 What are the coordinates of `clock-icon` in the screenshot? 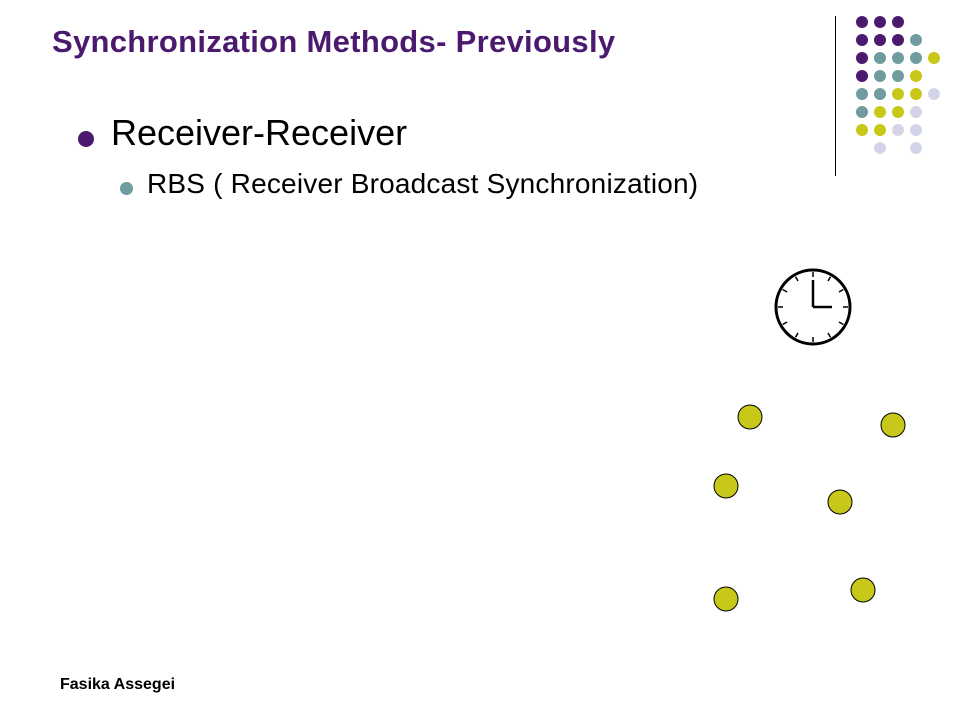 It's located at (813, 307).